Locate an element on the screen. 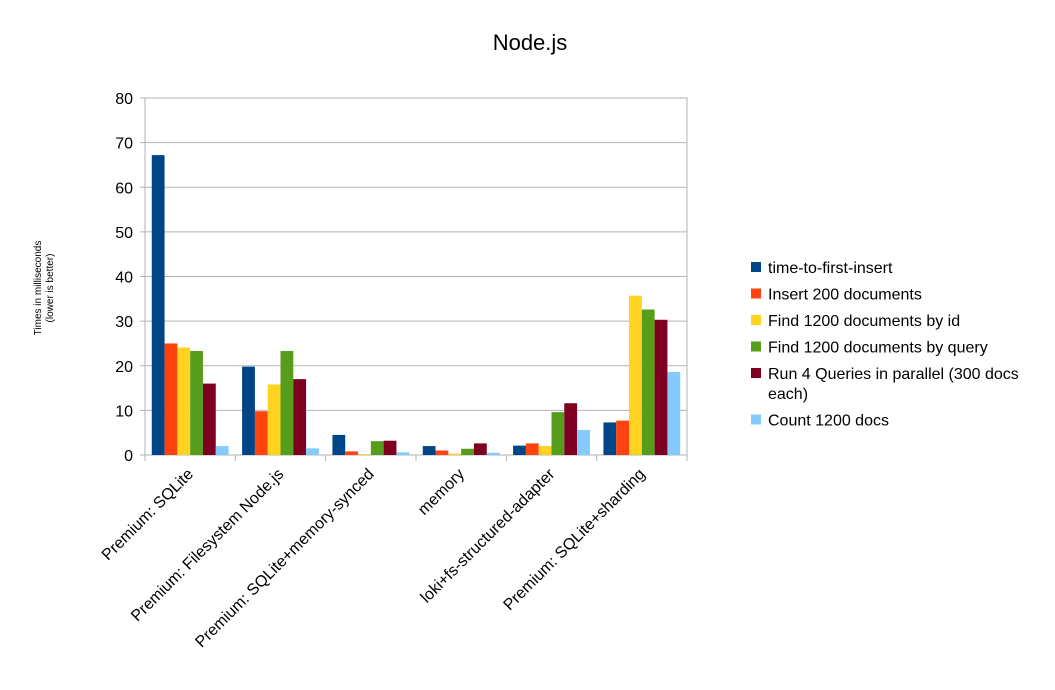 The width and height of the screenshot is (1055, 690). y-axis-label: Times in milliseconds (lower is better) is located at coordinates (44, 288).